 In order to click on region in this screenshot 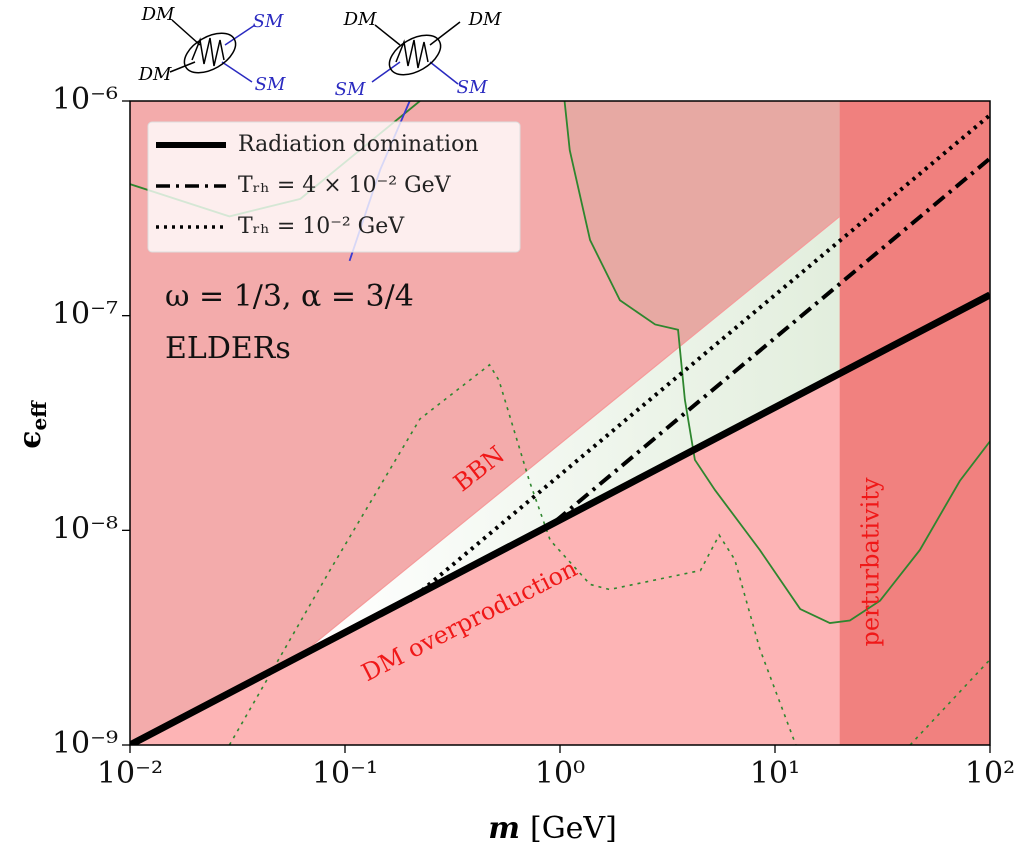, I will do `click(914, 423)`.